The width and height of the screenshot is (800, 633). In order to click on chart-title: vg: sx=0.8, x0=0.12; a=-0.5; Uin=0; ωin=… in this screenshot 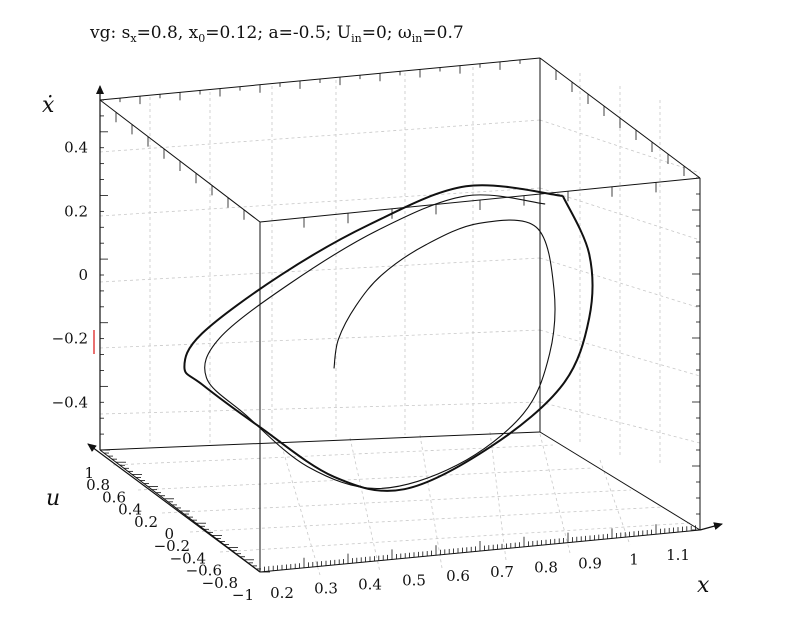, I will do `click(276, 34)`.